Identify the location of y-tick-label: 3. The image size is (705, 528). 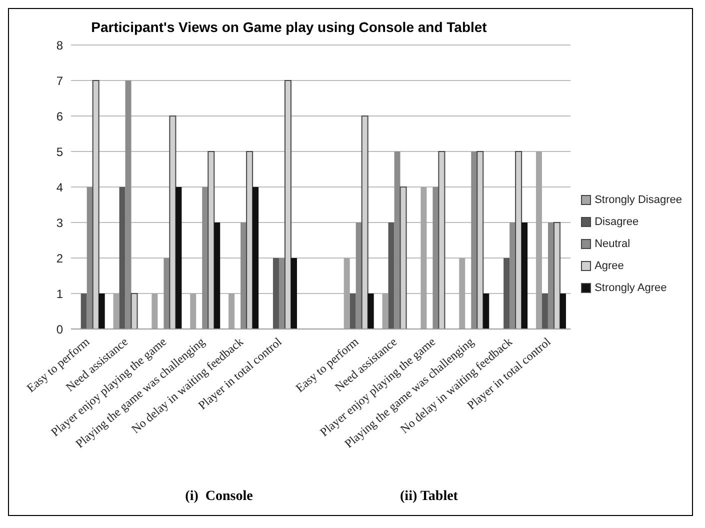
(60, 223).